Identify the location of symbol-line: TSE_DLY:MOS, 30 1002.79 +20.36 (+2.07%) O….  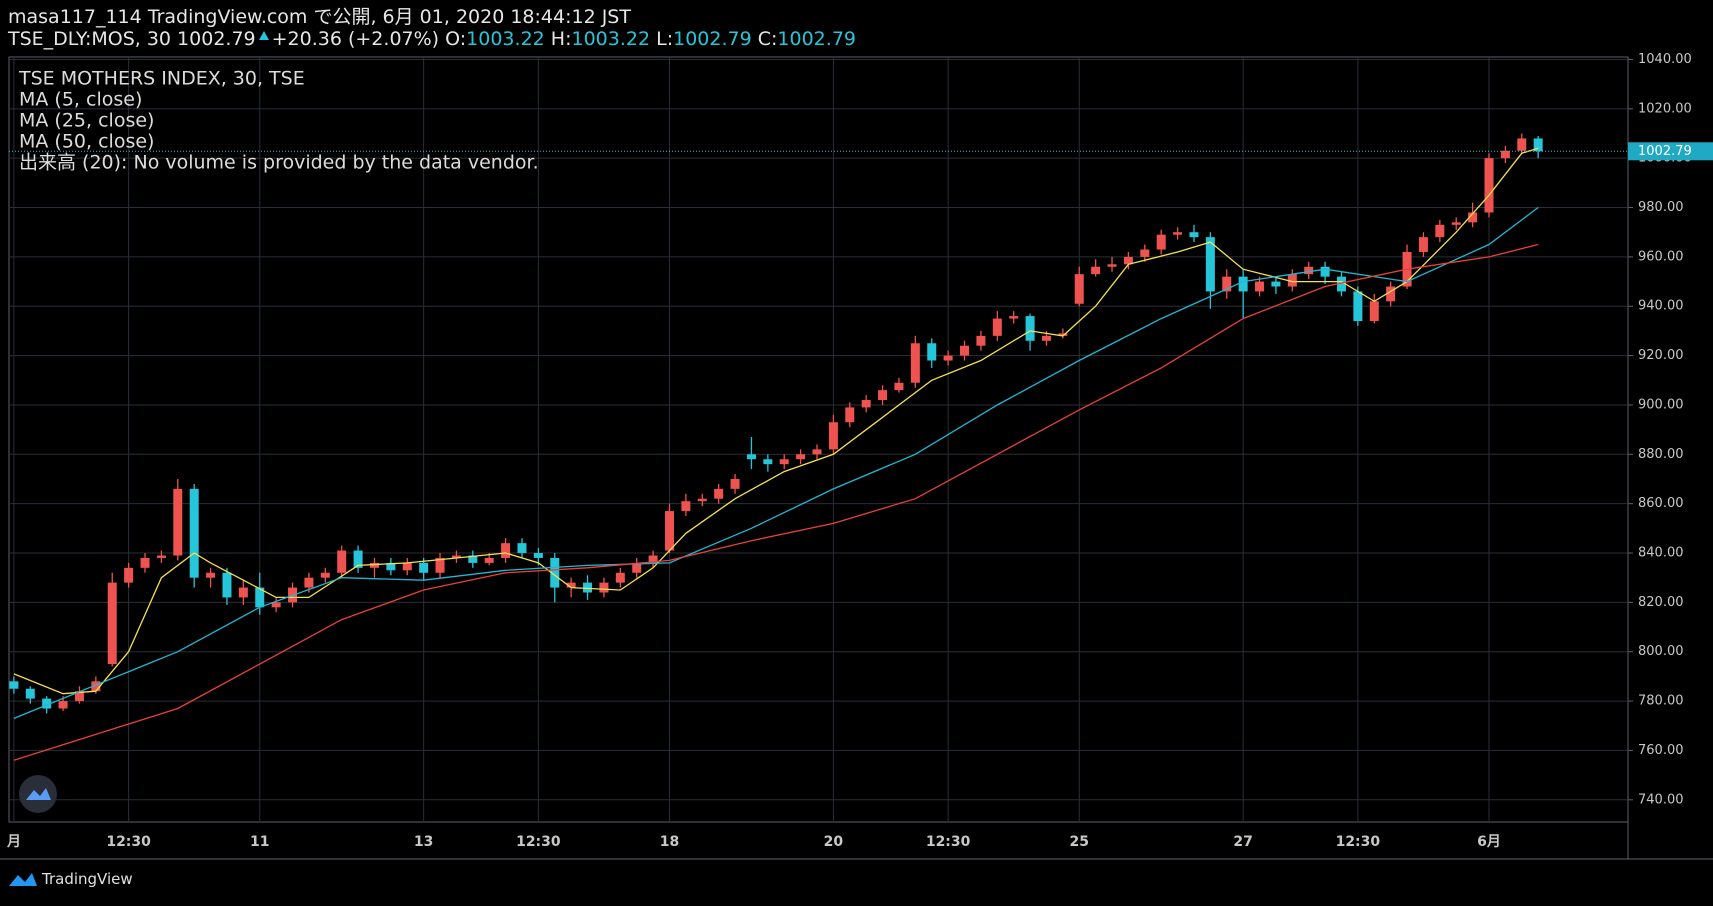
(432, 39).